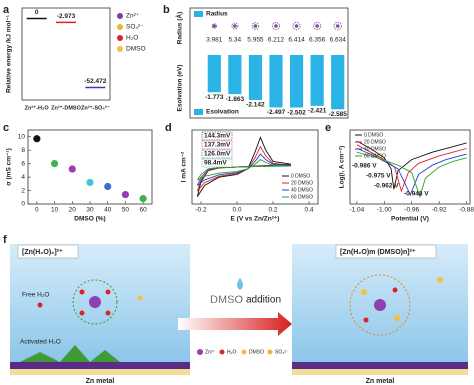  Describe the element at coordinates (300, 176) in the screenshot. I see `legend-label: 0 DMSO` at that location.